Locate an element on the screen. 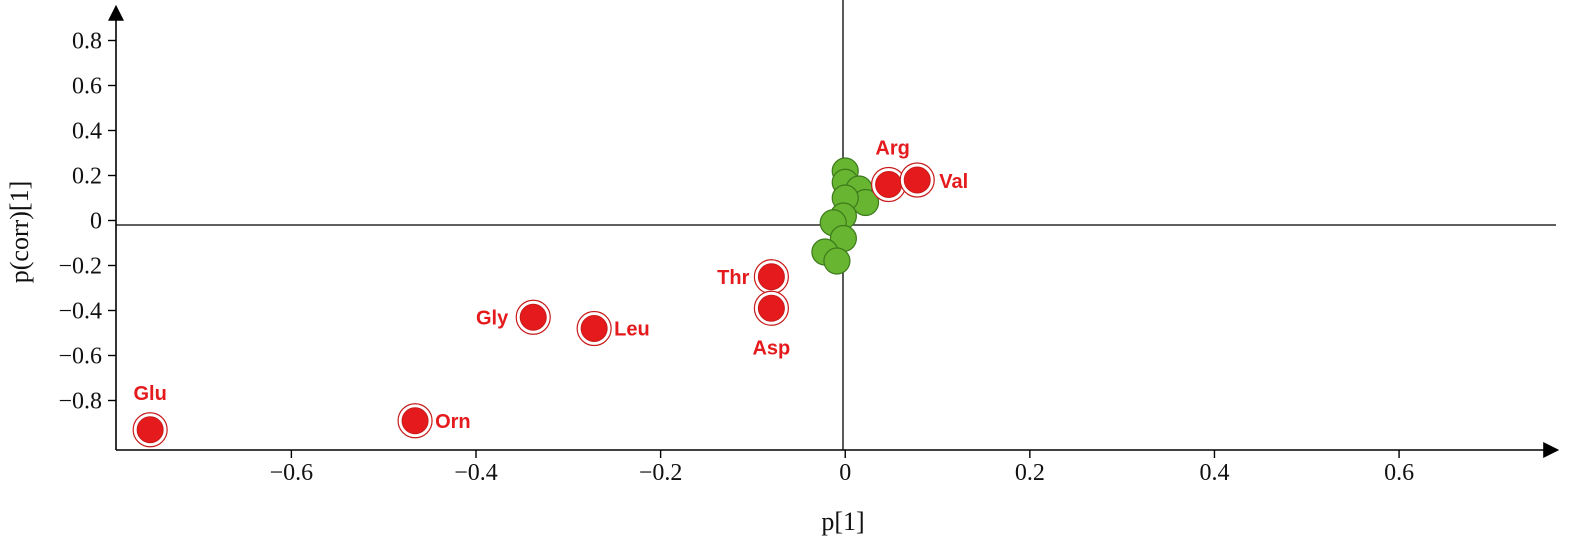  point-label-val: Val is located at coordinates (953, 182).